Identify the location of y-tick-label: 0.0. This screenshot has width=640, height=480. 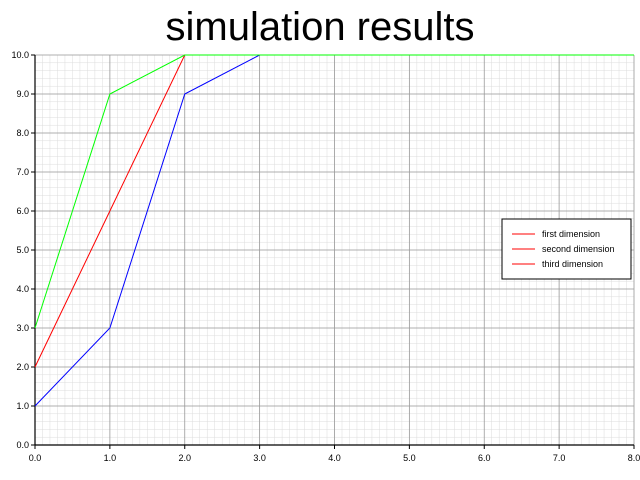
(22, 445).